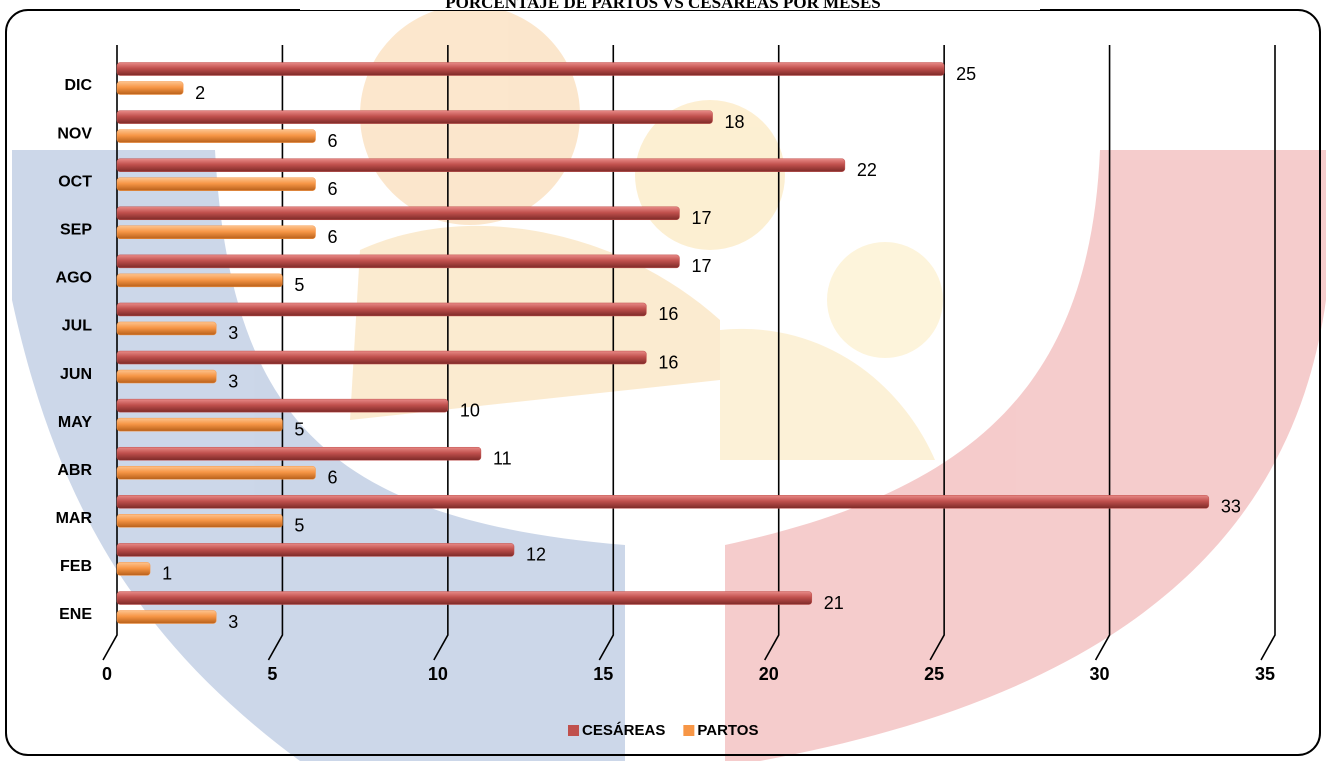 The image size is (1326, 761). Describe the element at coordinates (77, 326) in the screenshot. I see `y-tick-label: JUL` at that location.